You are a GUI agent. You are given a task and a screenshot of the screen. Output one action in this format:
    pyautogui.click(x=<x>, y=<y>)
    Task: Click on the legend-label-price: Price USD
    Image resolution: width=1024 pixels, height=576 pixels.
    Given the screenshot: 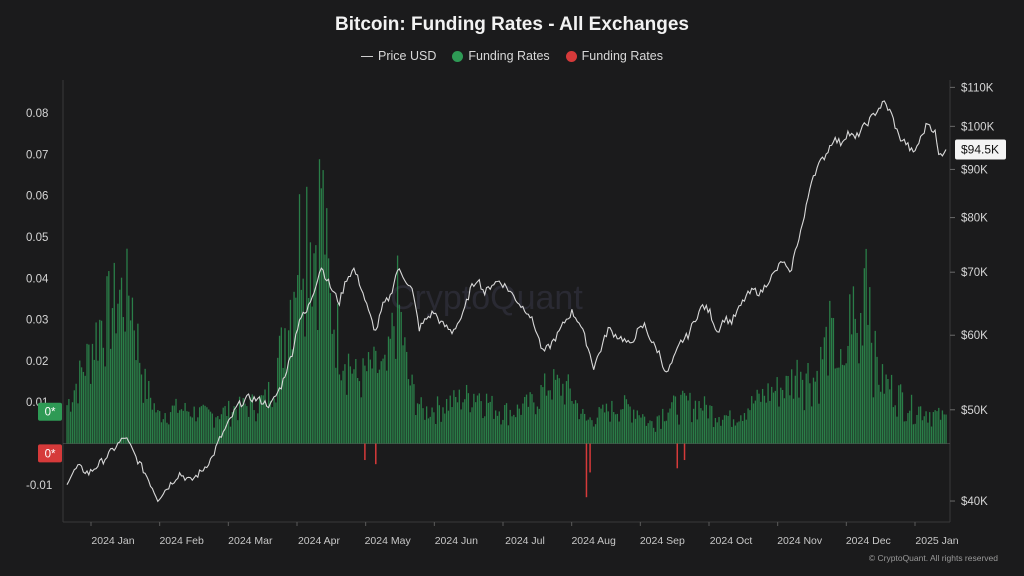 What is the action you would take?
    pyautogui.click(x=407, y=56)
    